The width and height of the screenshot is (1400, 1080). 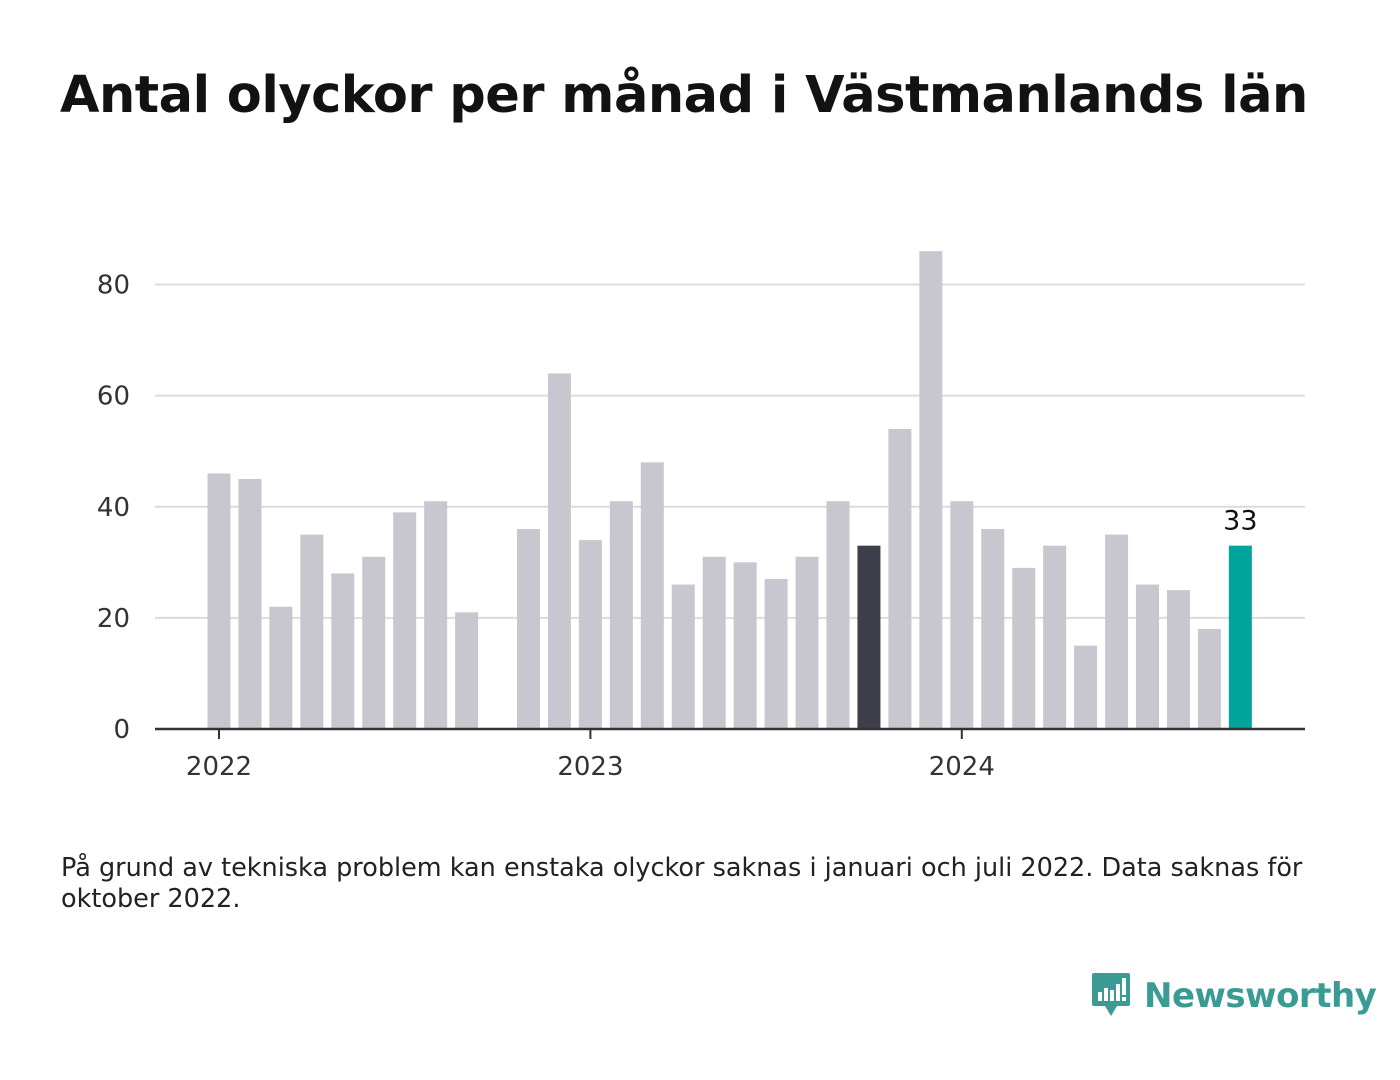 What do you see at coordinates (121, 730) in the screenshot?
I see `y-tick-label: 0` at bounding box center [121, 730].